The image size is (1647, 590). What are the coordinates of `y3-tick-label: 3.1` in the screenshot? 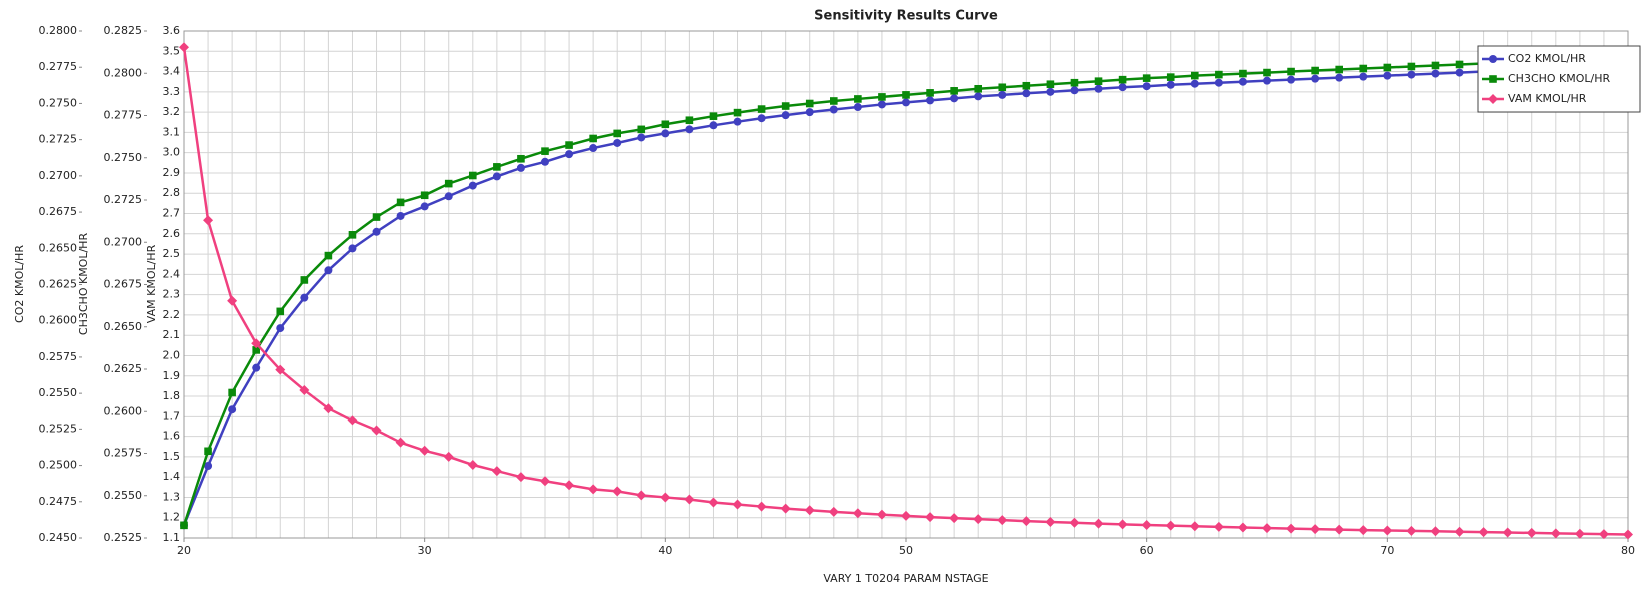 It's located at (172, 131).